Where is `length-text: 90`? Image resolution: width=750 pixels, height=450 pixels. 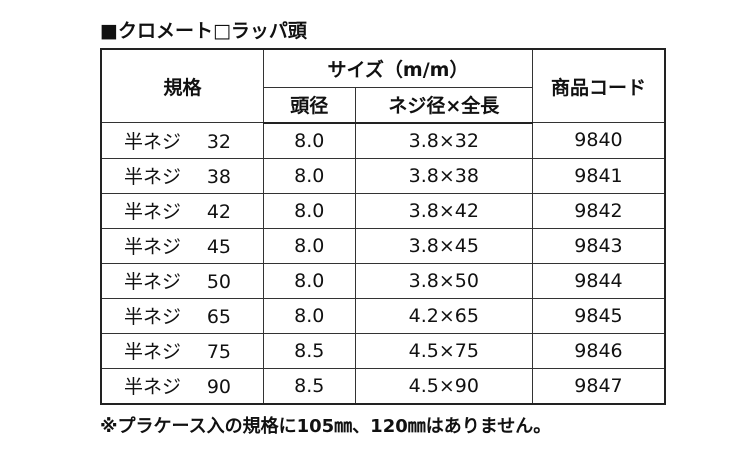 length-text: 90 is located at coordinates (219, 387).